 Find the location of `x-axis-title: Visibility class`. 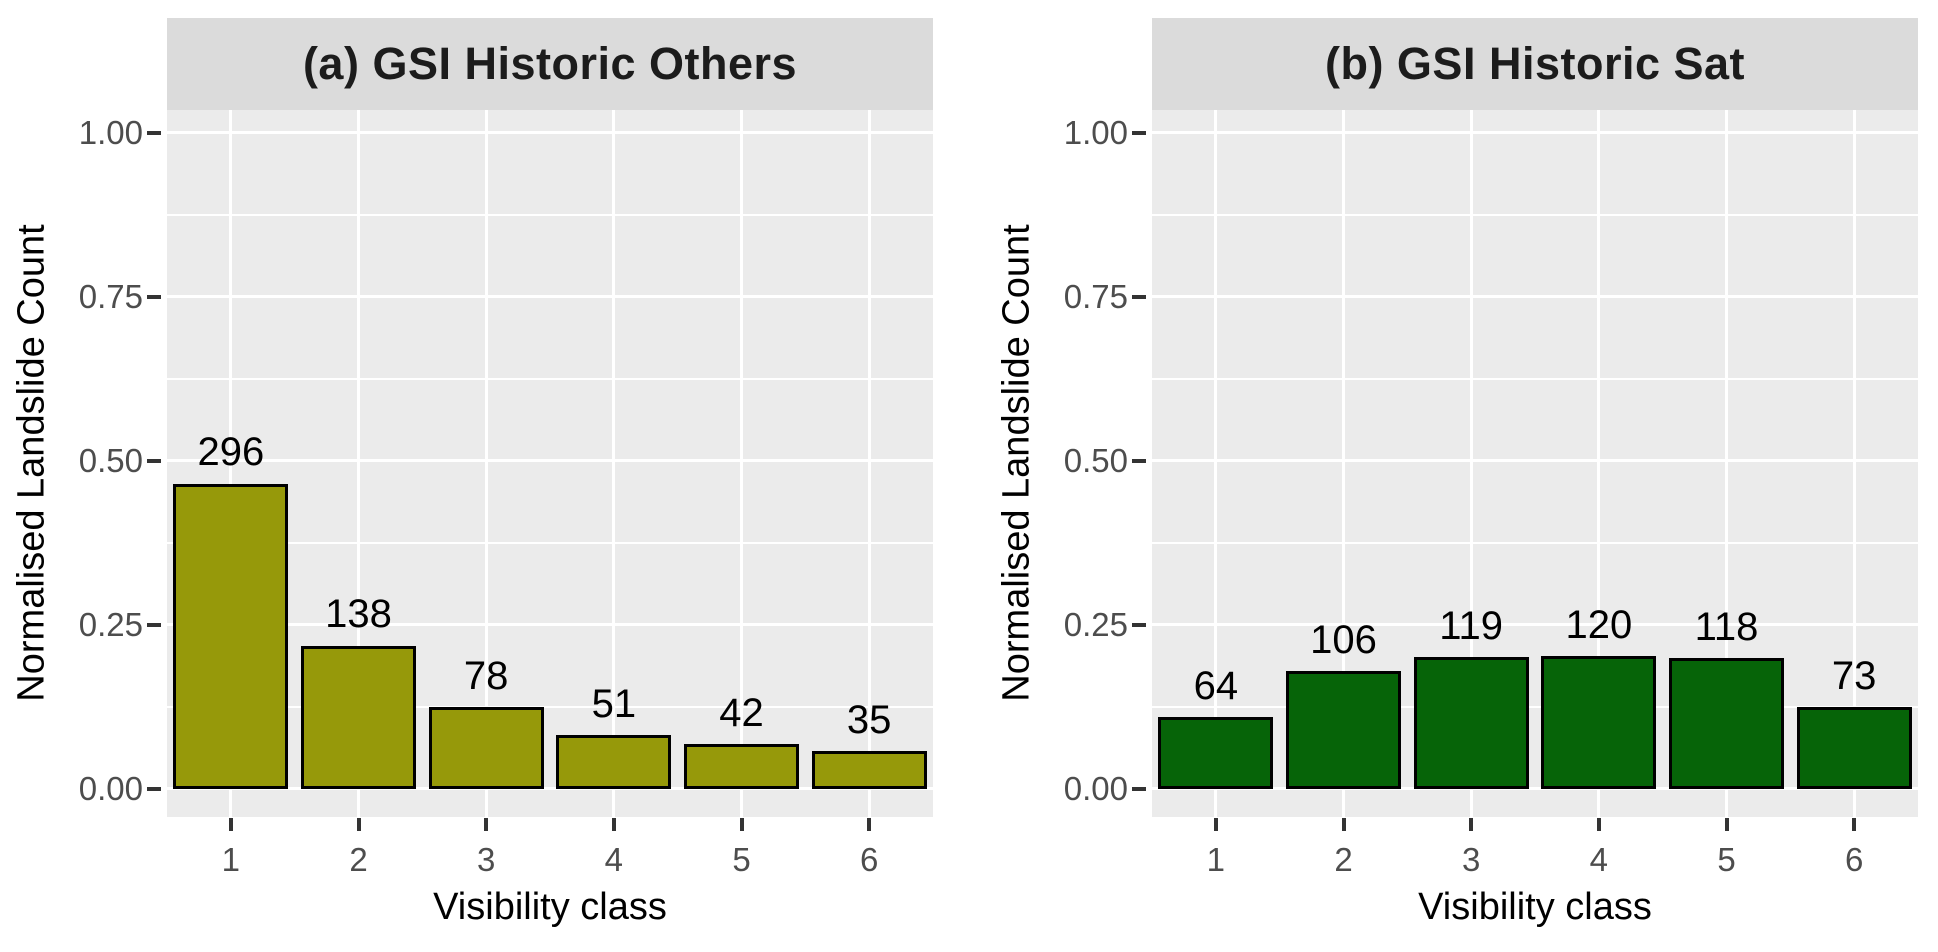

x-axis-title: Visibility class is located at coordinates (550, 907).